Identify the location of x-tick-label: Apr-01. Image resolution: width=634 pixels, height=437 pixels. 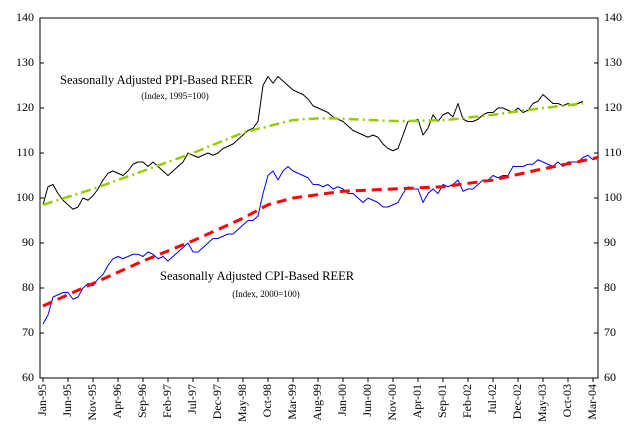
(417, 401).